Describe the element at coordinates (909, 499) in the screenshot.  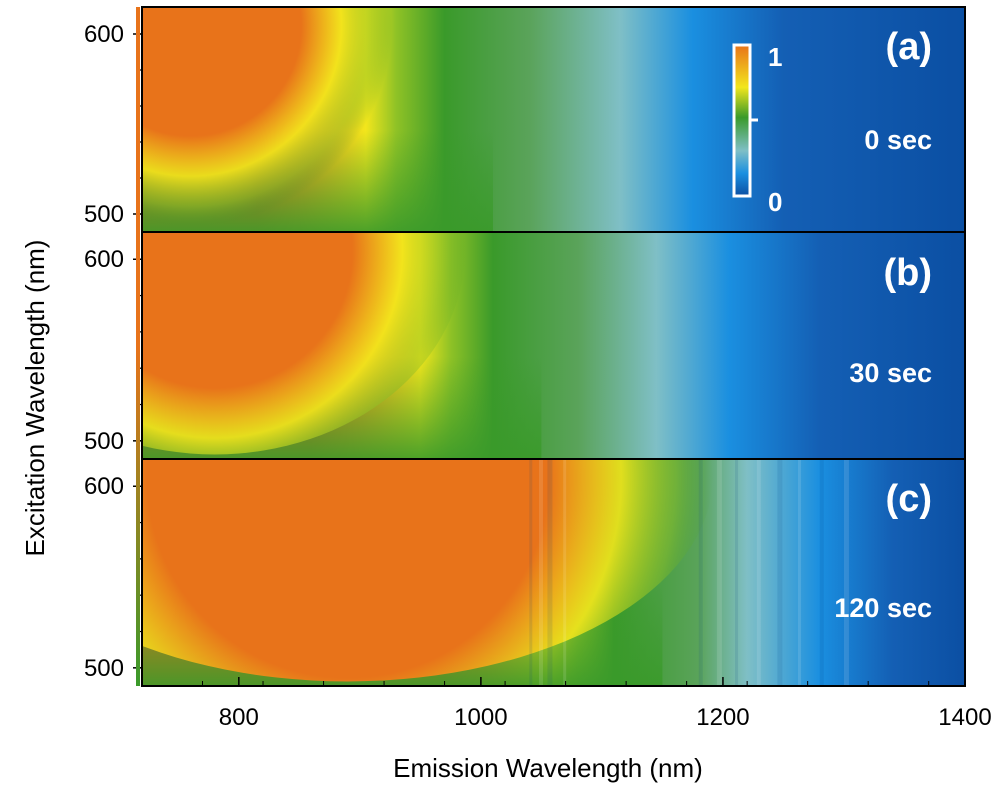
I see `panel-label-c: (c)` at that location.